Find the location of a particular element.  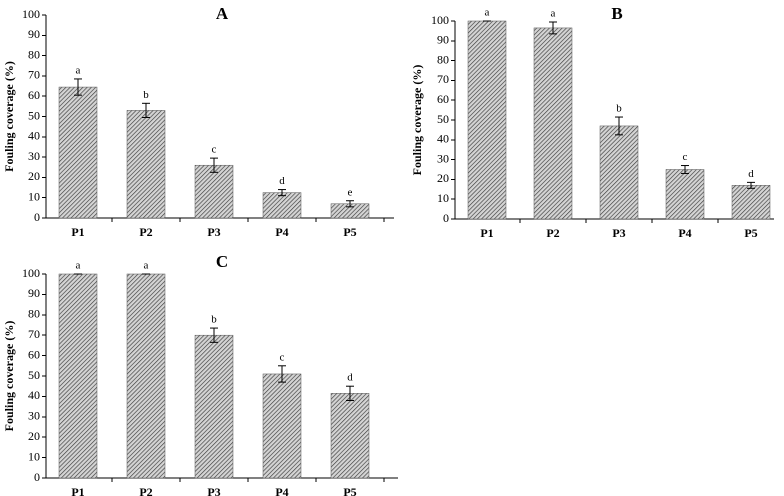

panel-title: A is located at coordinates (222, 13).